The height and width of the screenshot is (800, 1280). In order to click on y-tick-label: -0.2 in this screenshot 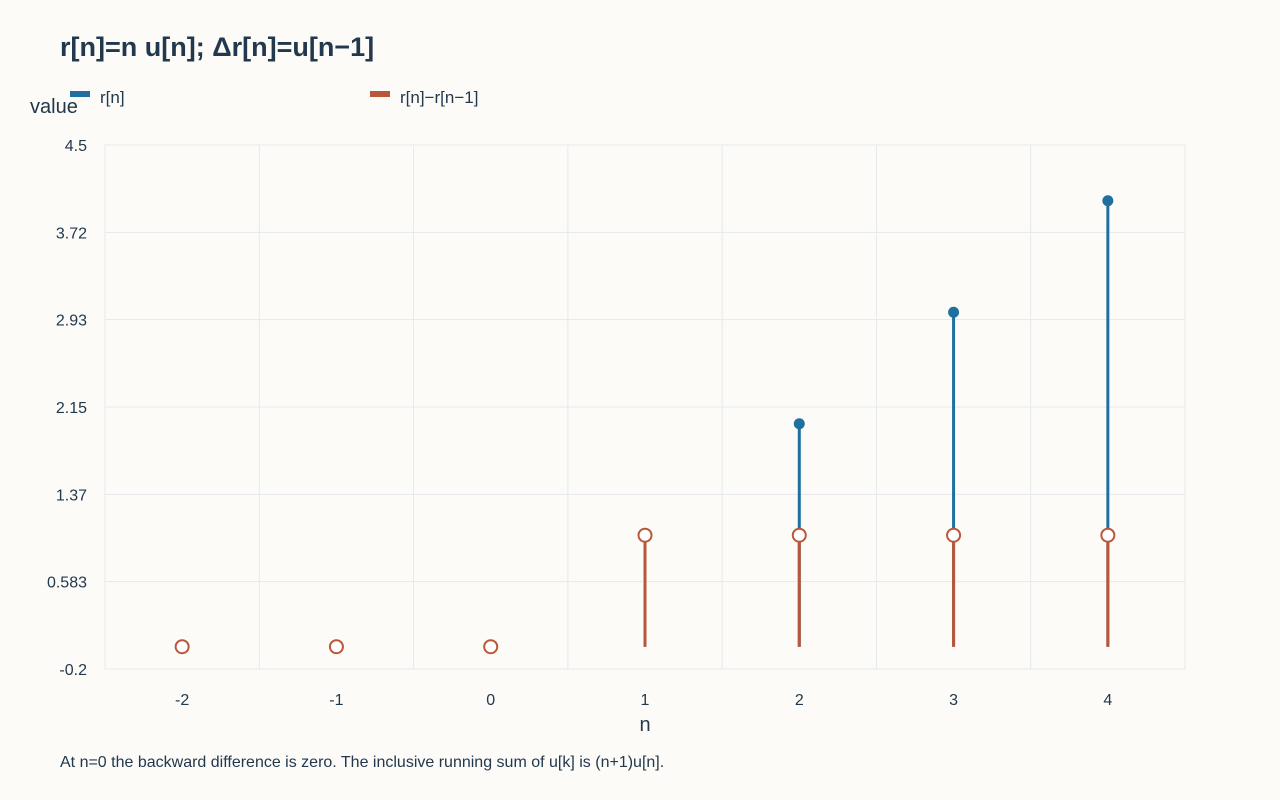, I will do `click(73, 670)`.